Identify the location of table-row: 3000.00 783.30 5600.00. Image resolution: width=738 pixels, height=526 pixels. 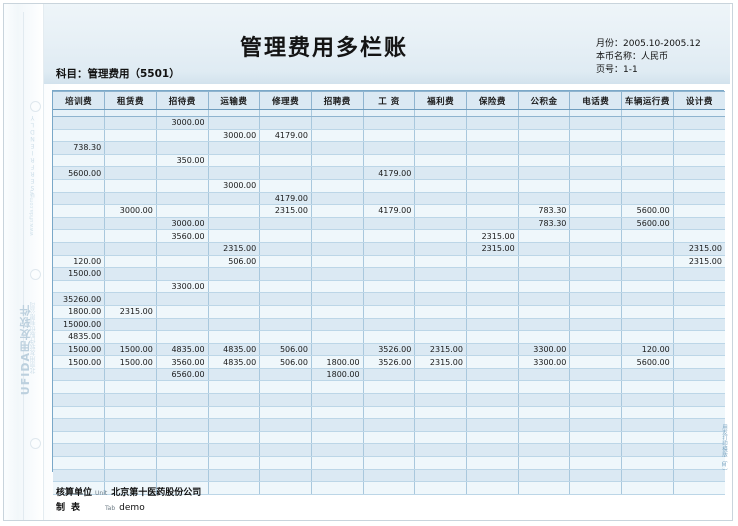
(389, 224).